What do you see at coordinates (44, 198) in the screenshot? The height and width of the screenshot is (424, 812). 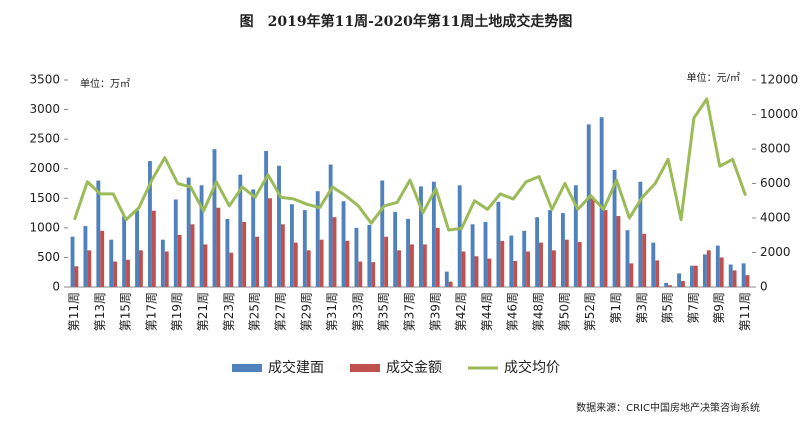 I see `y-tick-label: 1500` at bounding box center [44, 198].